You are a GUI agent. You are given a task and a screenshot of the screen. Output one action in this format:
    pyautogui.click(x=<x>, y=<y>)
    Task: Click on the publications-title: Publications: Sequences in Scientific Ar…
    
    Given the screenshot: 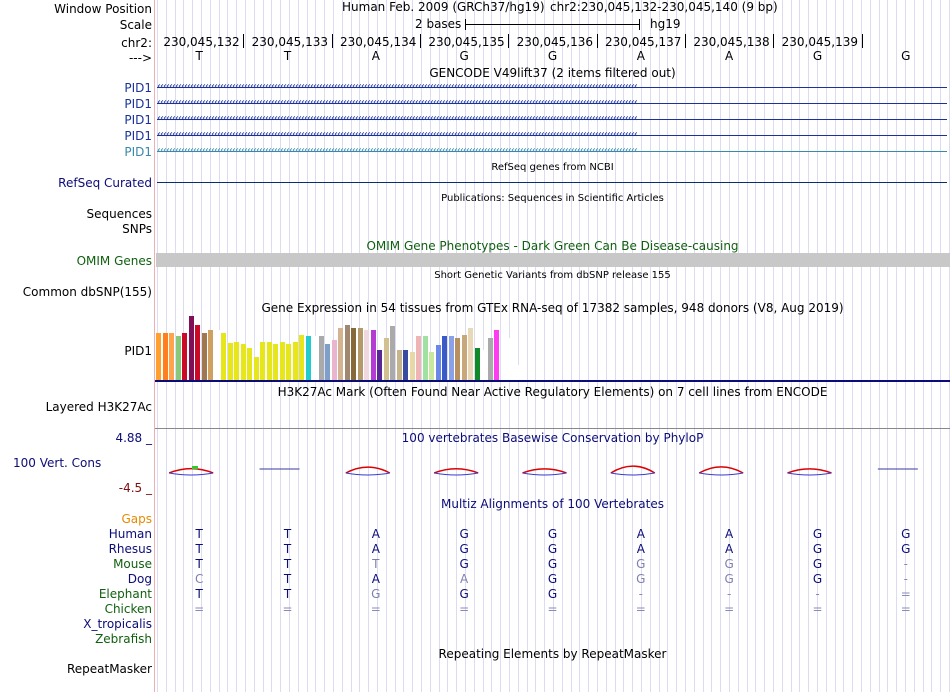 What is the action you would take?
    pyautogui.click(x=552, y=198)
    